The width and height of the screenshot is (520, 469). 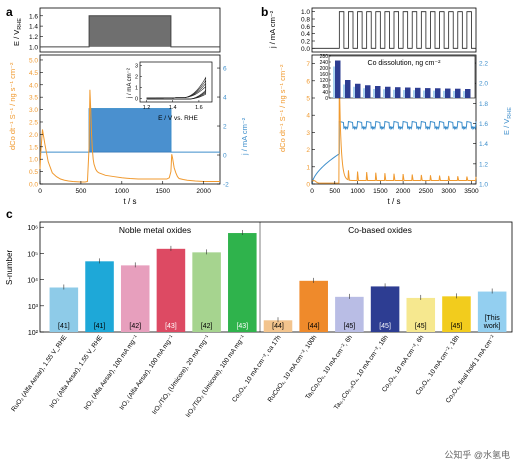 What do you see at coordinates (357, 191) in the screenshot?
I see `tick-label: 1000` at bounding box center [357, 191].